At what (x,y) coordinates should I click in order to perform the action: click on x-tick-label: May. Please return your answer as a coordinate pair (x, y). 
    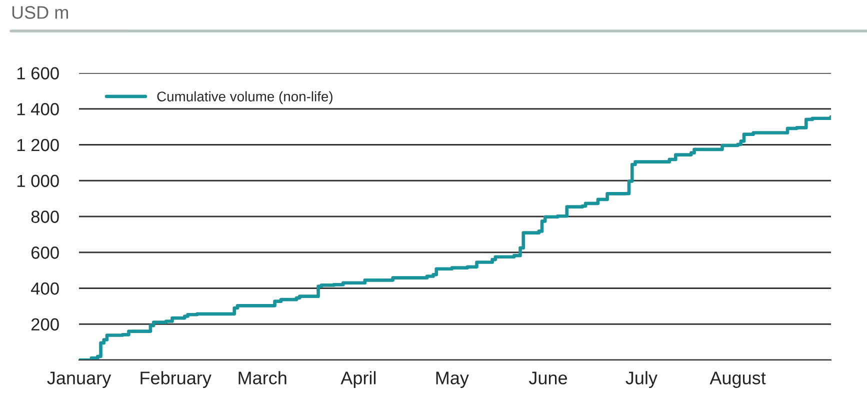
    Looking at the image, I should click on (452, 380).